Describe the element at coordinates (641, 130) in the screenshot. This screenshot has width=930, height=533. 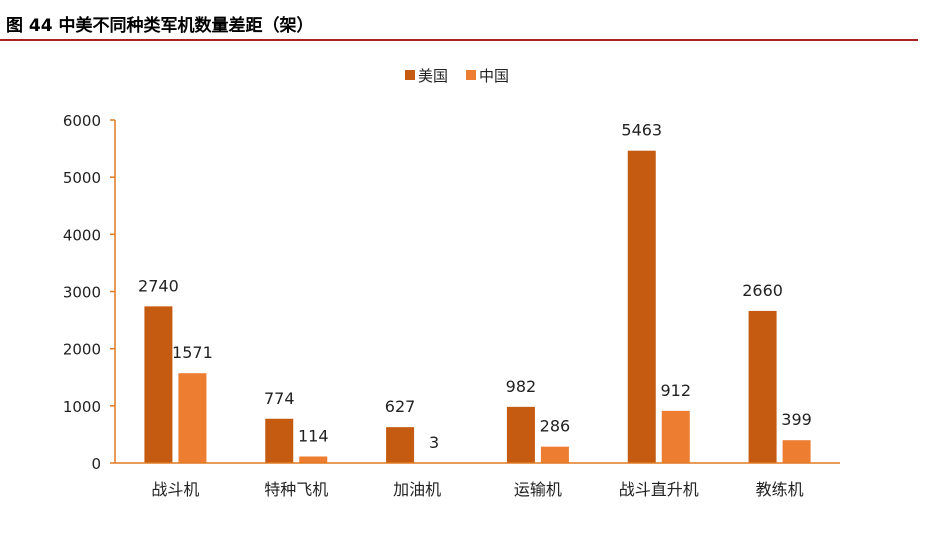
I see `data-label-usa: 5463` at that location.